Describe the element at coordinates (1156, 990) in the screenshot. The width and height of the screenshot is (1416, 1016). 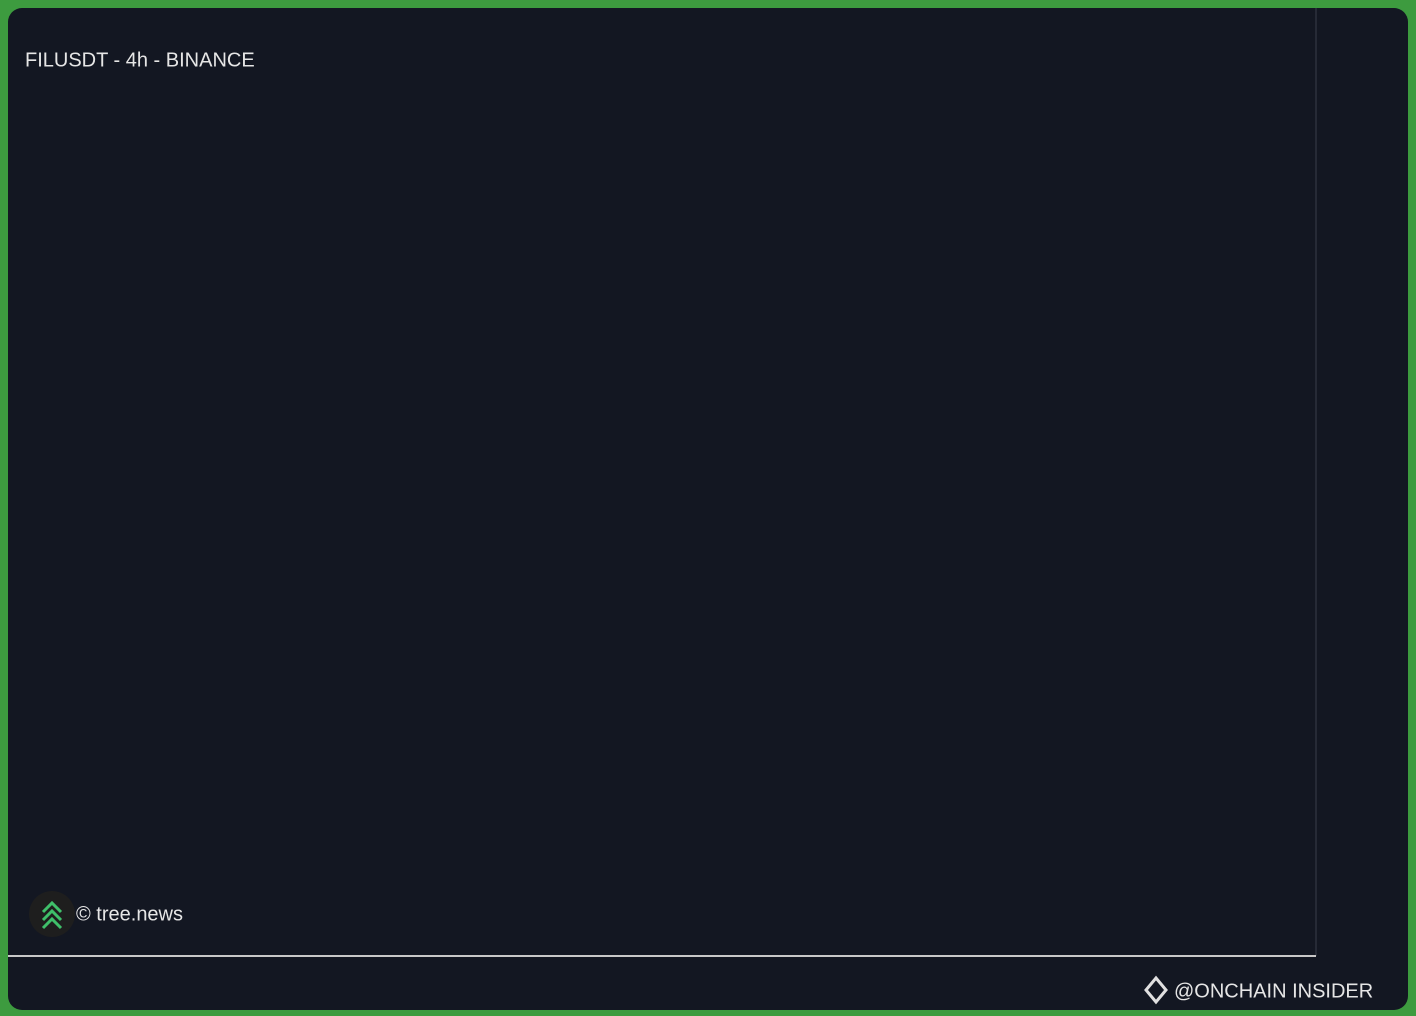
I see `watermark-icon` at that location.